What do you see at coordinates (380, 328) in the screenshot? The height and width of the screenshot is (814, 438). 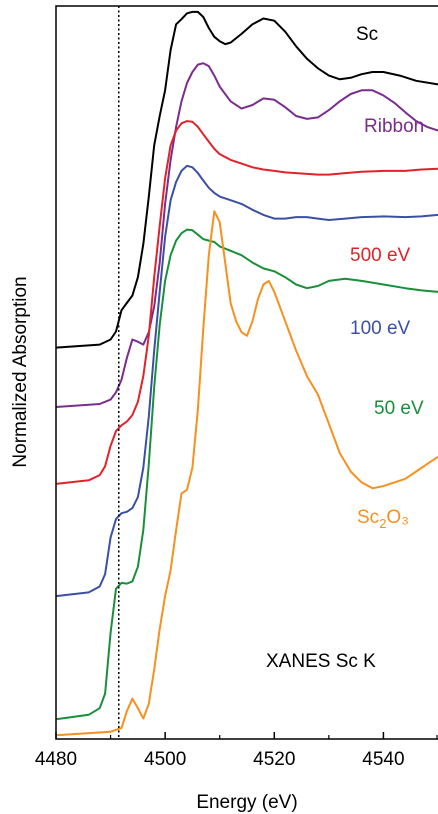 I see `series-label-3: 100 eV` at bounding box center [380, 328].